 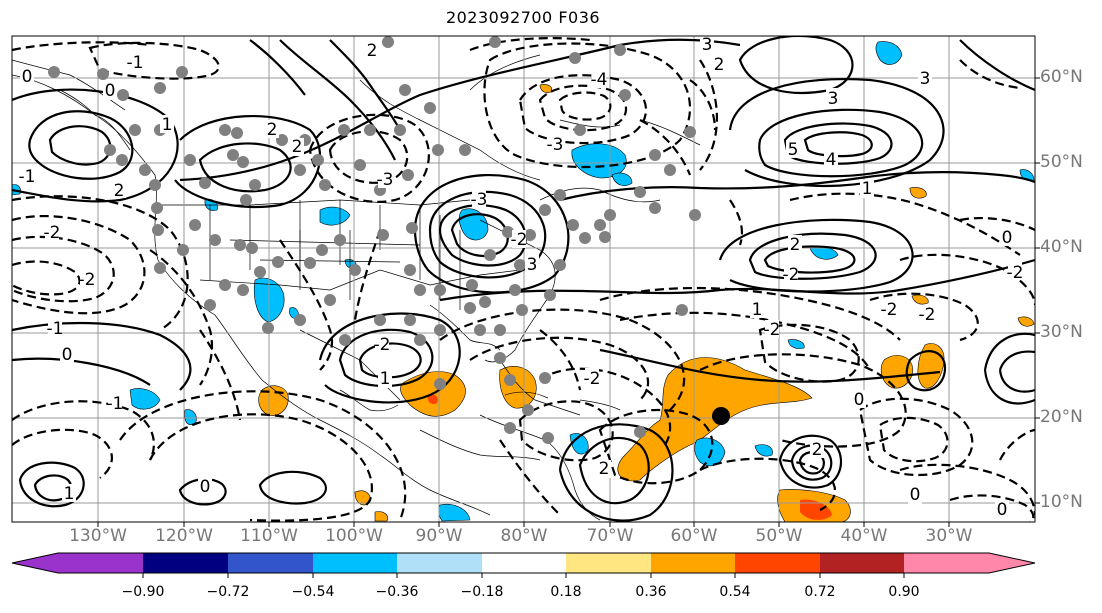 What do you see at coordinates (143, 592) in the screenshot?
I see `colorbar-tick: −0.90` at bounding box center [143, 592].